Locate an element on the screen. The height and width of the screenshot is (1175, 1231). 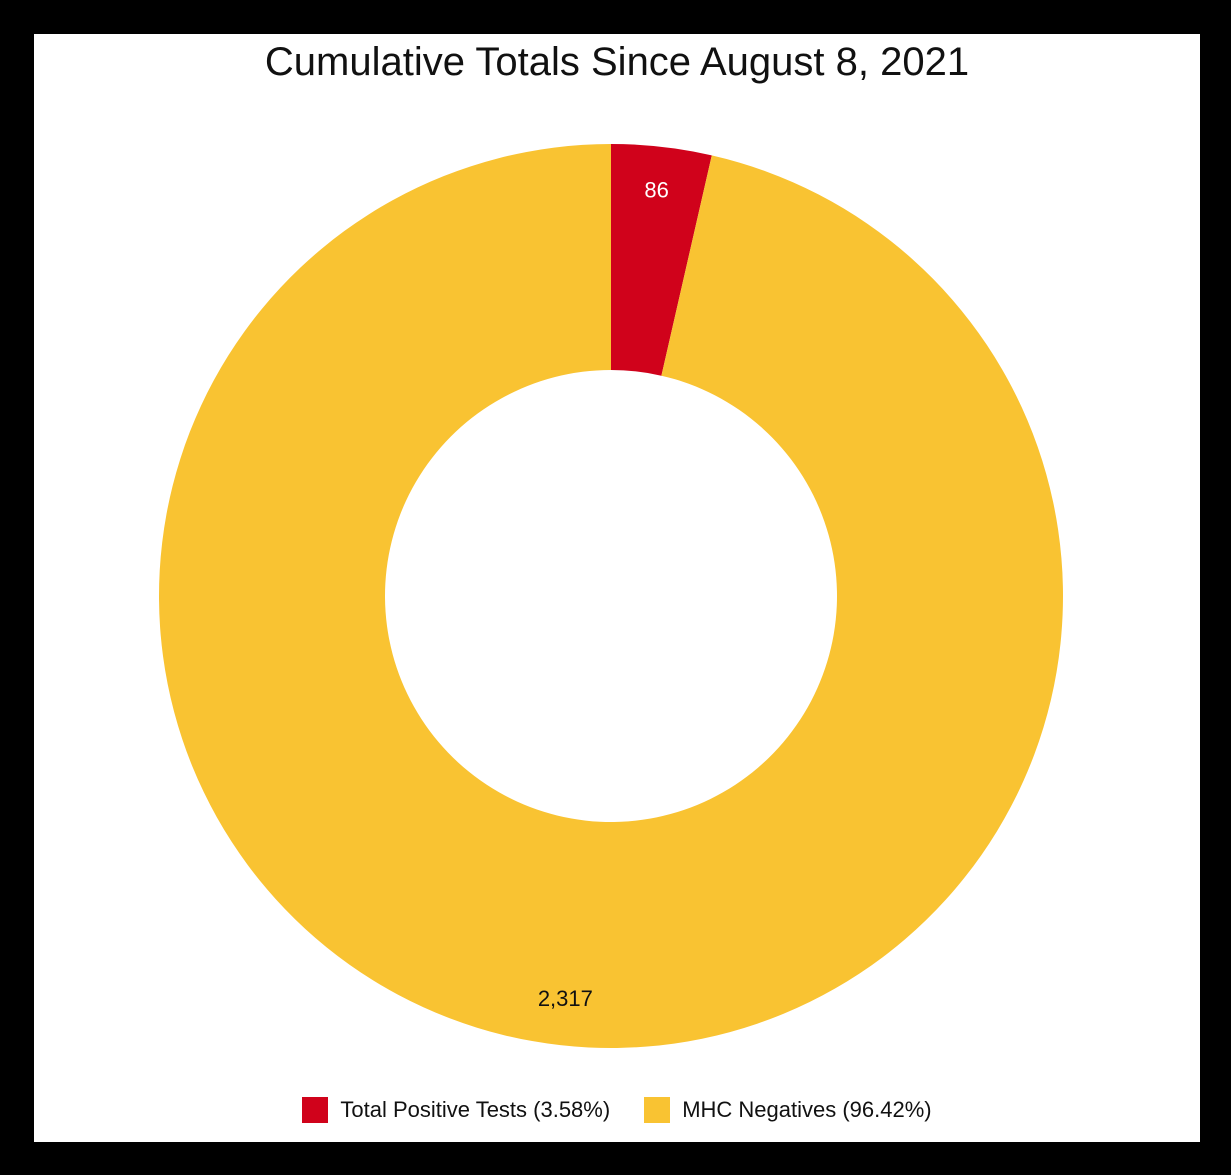
legend-label-mhc-negatives: MHC Negatives (96.42%) is located at coordinates (807, 1109).